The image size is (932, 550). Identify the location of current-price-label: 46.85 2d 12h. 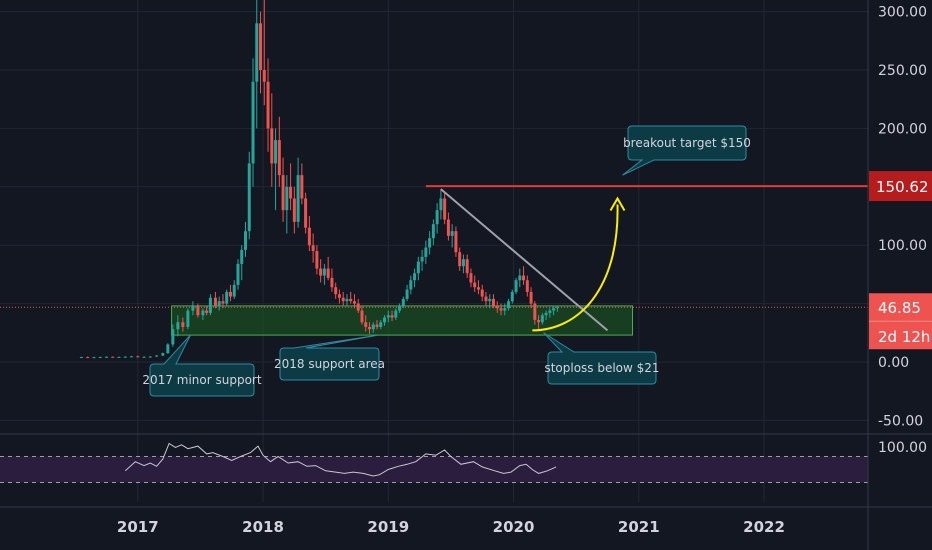
(900, 321).